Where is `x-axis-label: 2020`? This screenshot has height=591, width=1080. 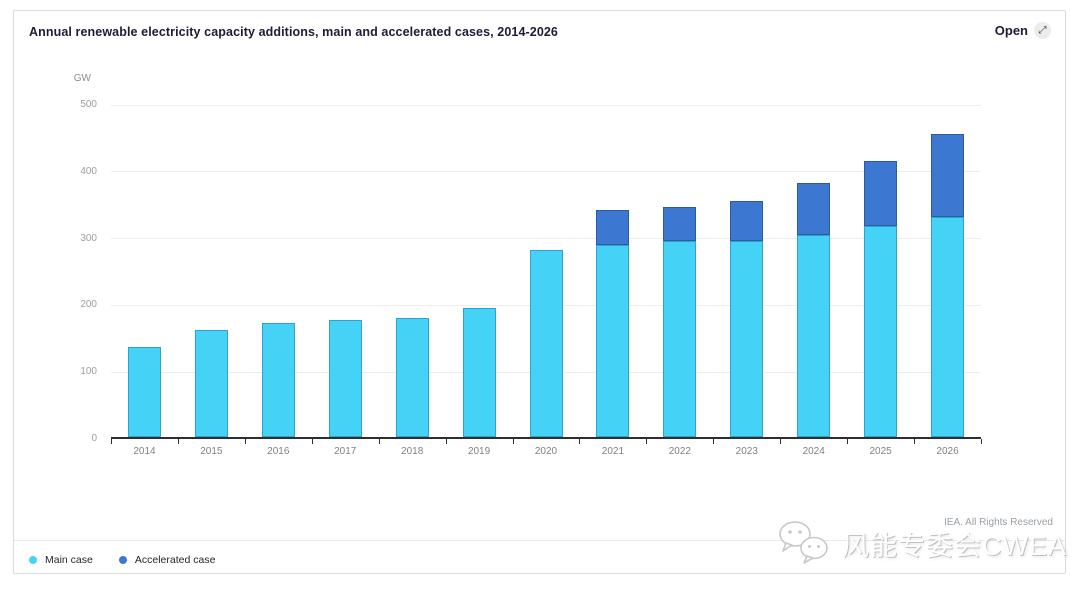 x-axis-label: 2020 is located at coordinates (546, 451).